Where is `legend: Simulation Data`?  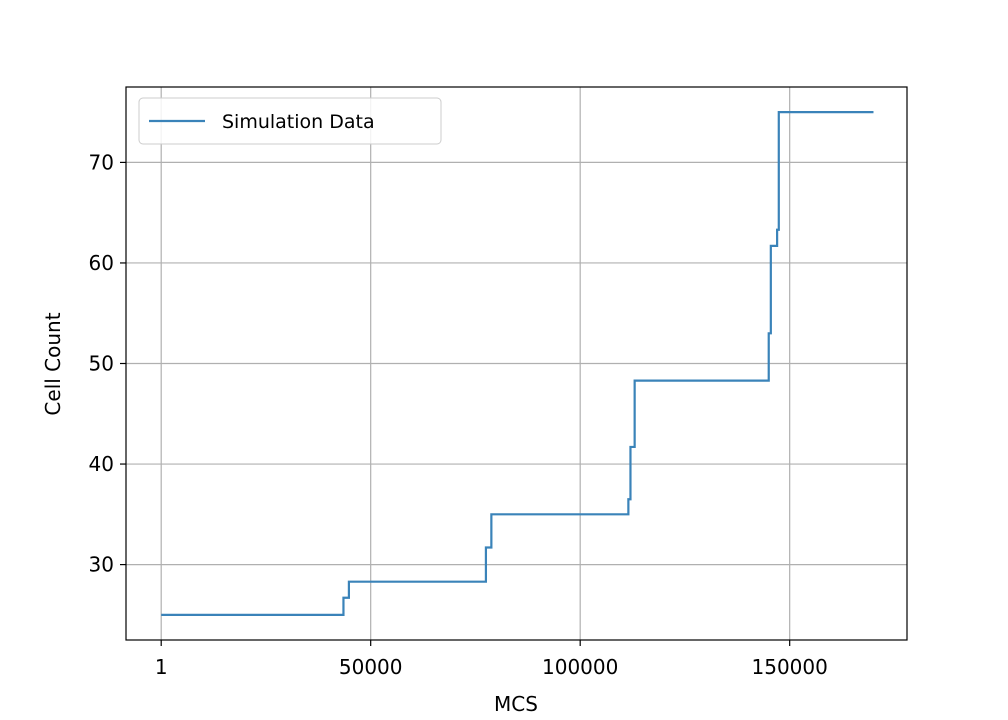 legend: Simulation Data is located at coordinates (290, 121).